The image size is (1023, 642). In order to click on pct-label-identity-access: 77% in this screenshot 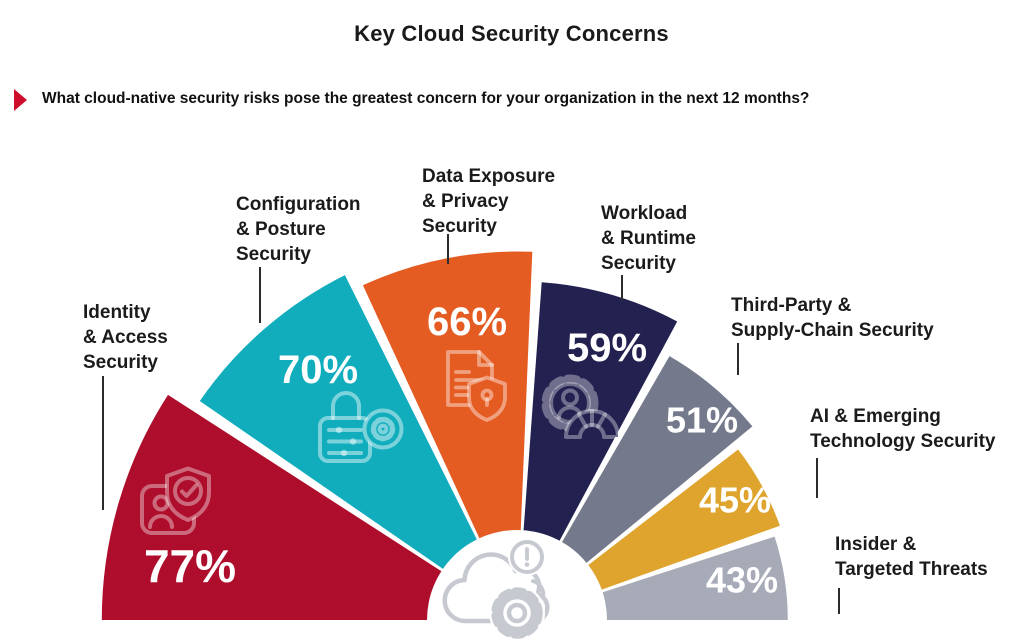, I will do `click(190, 566)`.